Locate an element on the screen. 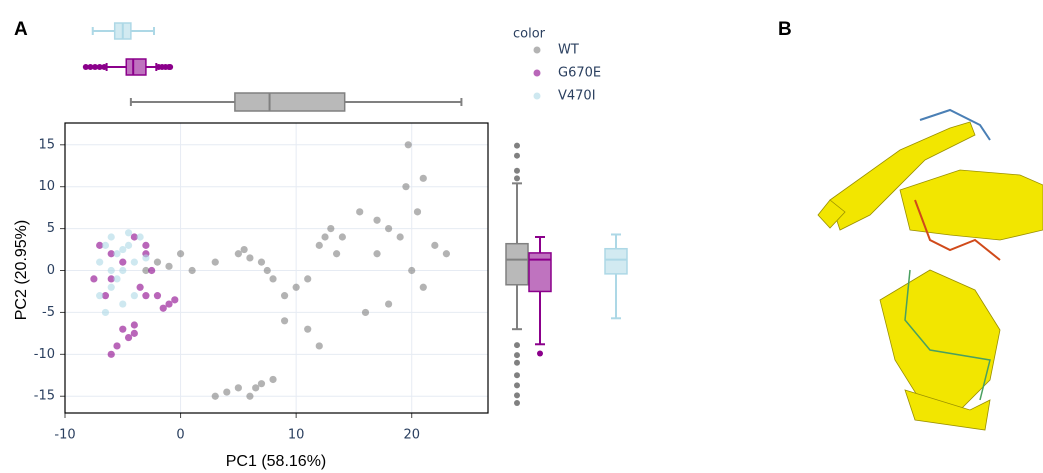  panel-label: A is located at coordinates (21, 29).